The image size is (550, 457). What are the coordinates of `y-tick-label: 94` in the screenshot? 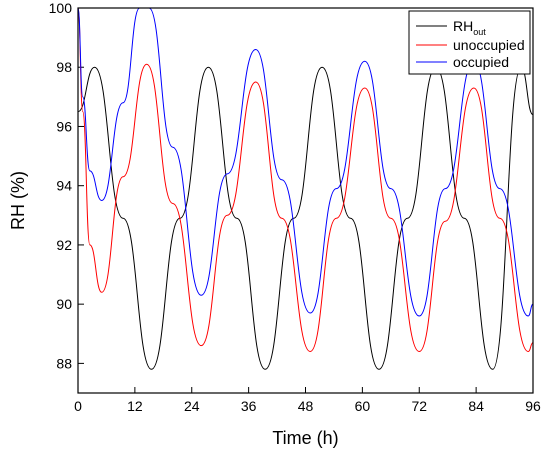 It's located at (64, 186).